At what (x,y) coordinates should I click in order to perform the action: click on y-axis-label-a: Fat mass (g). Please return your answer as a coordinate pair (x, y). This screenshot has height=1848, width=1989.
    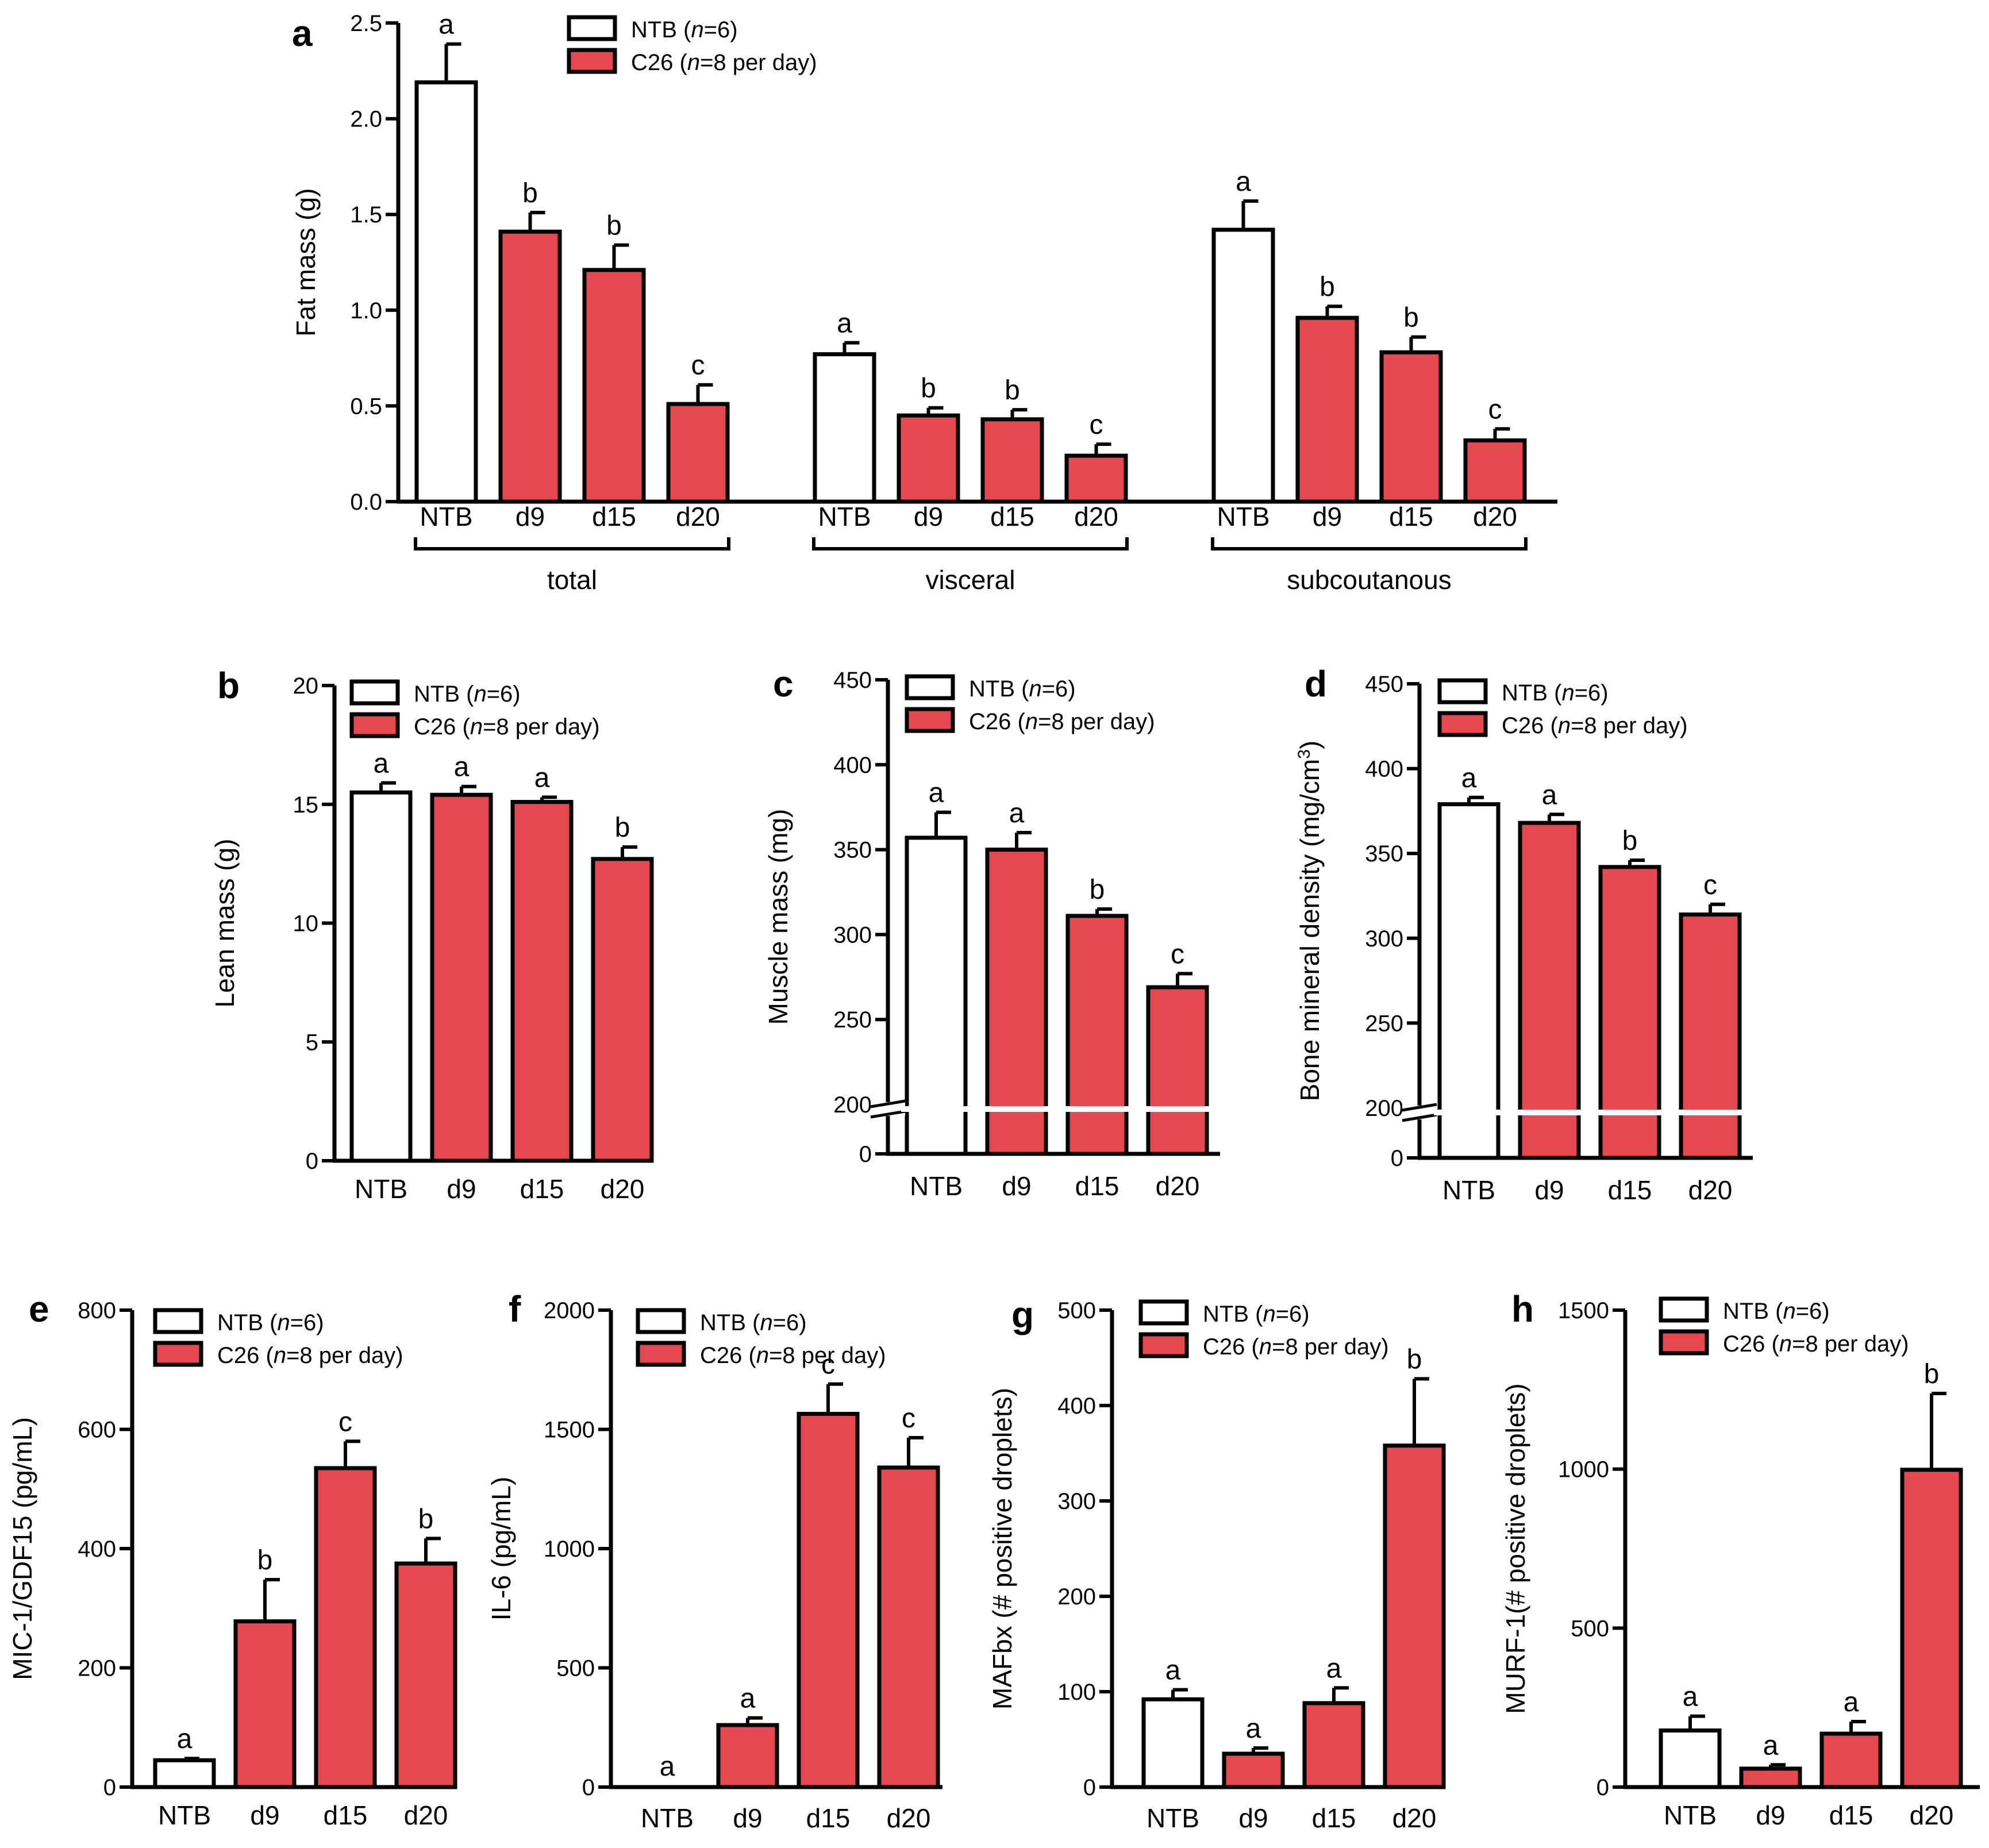
    Looking at the image, I should click on (306, 262).